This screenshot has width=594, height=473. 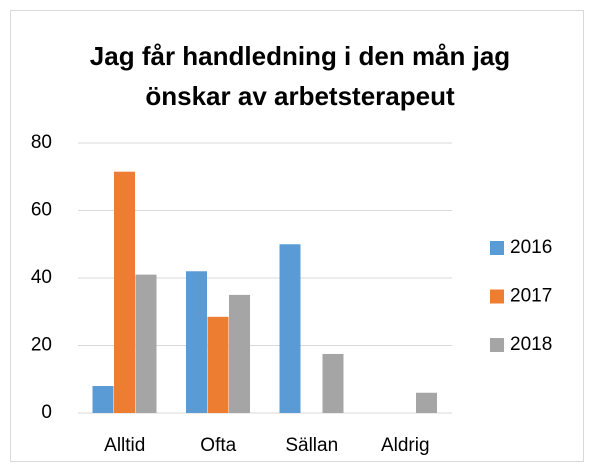 What do you see at coordinates (531, 344) in the screenshot?
I see `legend-label: 2018` at bounding box center [531, 344].